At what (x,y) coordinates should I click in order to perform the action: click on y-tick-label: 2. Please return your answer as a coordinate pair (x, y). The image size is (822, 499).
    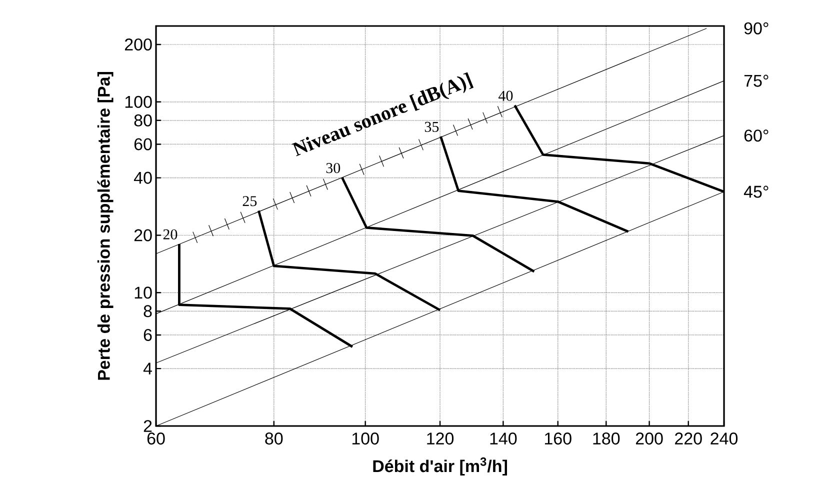
    Looking at the image, I should click on (148, 426).